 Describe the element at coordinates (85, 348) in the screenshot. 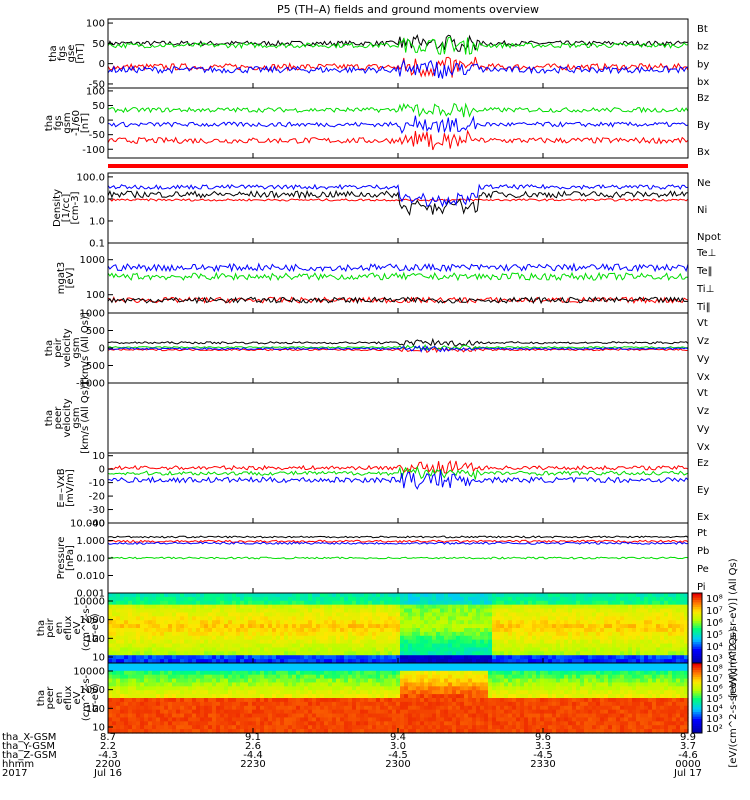

I see `ylabel-line: [km/s (All Qs)]` at that location.